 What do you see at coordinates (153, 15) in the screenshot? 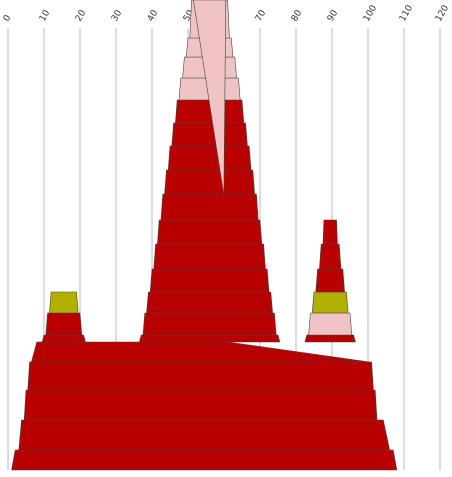
I see `x-tick-label-40: 40` at bounding box center [153, 15].